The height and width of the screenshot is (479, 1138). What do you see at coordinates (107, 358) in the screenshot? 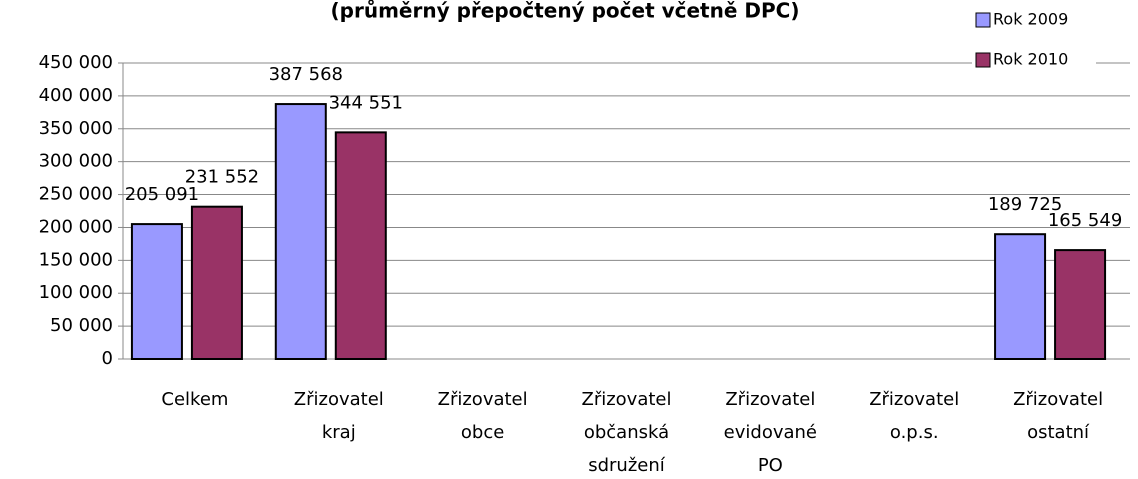
I see `y-tick-label: 0` at bounding box center [107, 358].